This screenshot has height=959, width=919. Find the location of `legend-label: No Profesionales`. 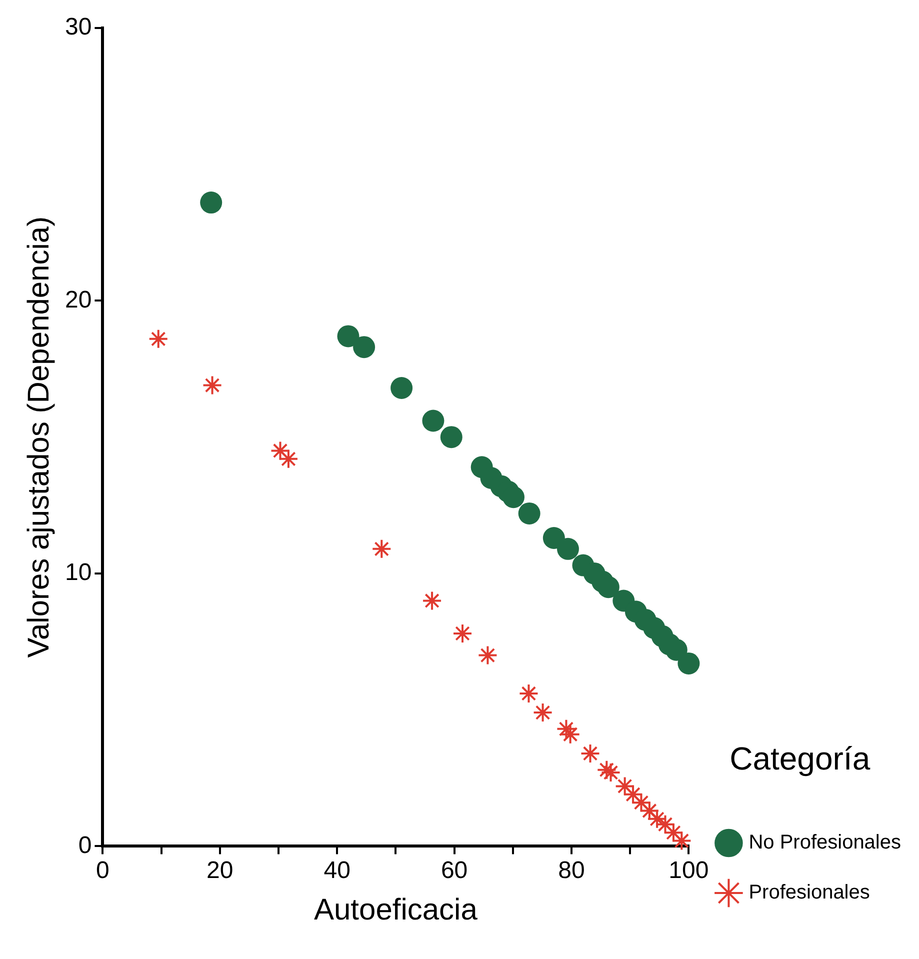

legend-label: No Profesionales is located at coordinates (825, 843).